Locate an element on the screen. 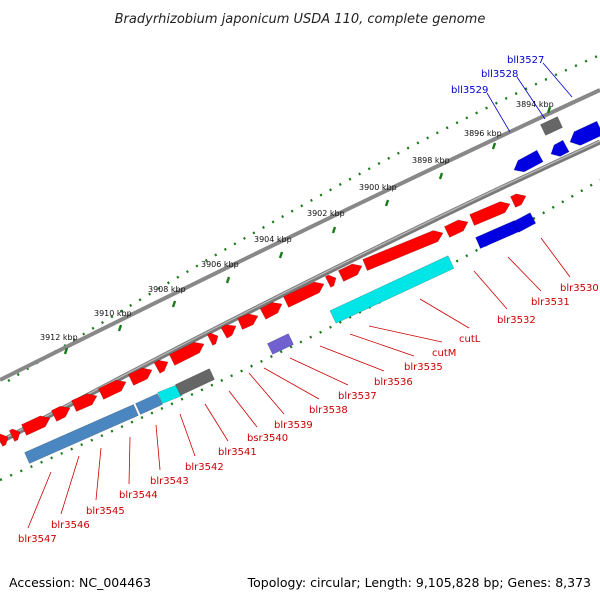  accession-text: Accession: NC_004463 is located at coordinates (80, 582).